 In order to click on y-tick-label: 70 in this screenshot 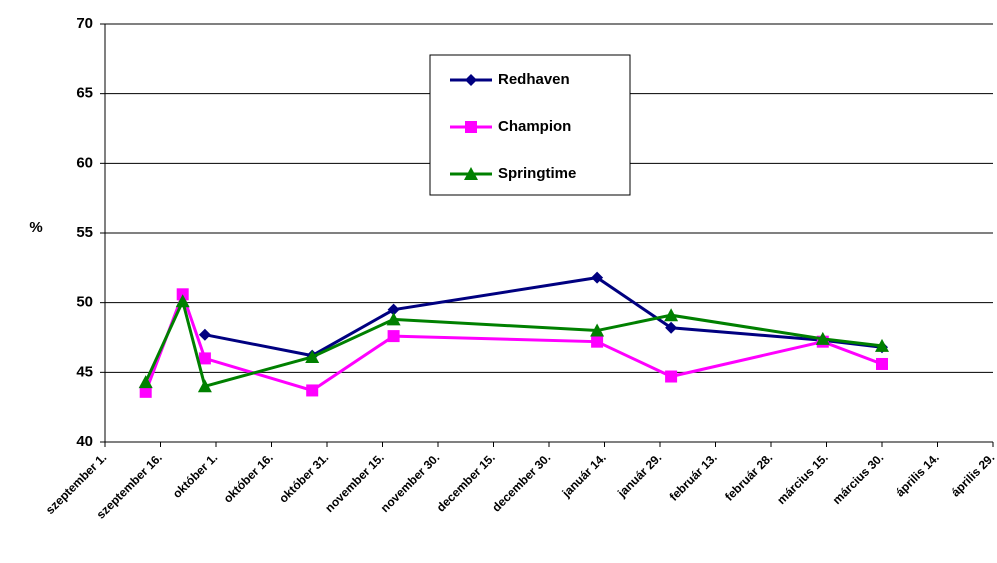, I will do `click(84, 23)`.